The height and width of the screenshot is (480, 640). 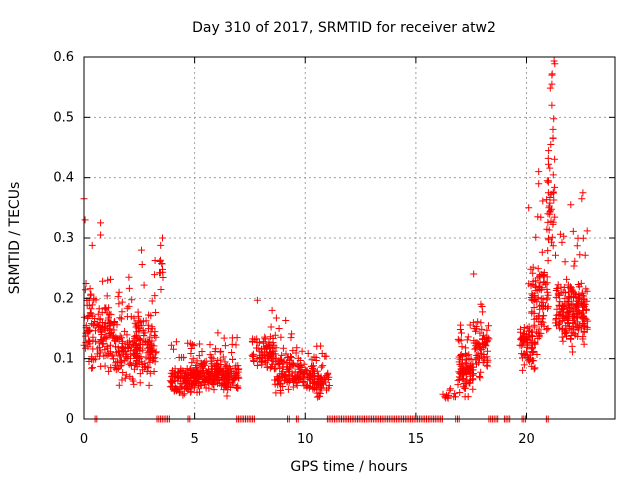 What do you see at coordinates (305, 439) in the screenshot?
I see `x-tick-label: 10` at bounding box center [305, 439].